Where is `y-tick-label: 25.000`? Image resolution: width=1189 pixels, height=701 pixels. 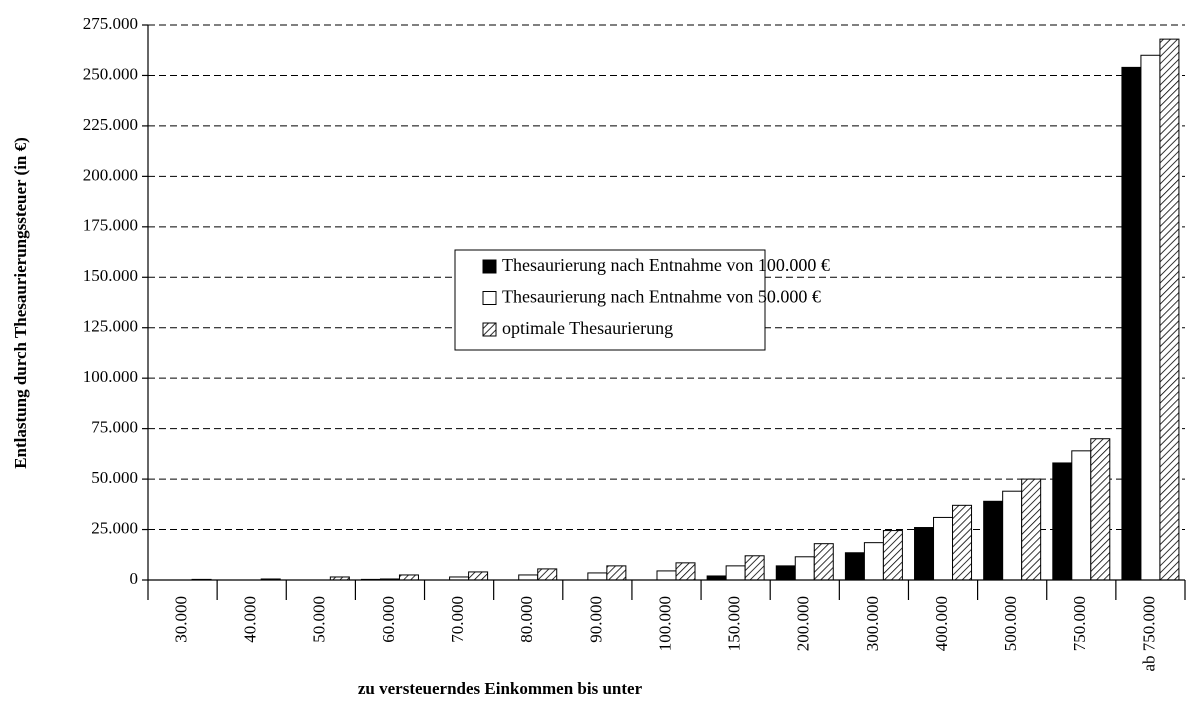 y-tick-label: 25.000 is located at coordinates (114, 527).